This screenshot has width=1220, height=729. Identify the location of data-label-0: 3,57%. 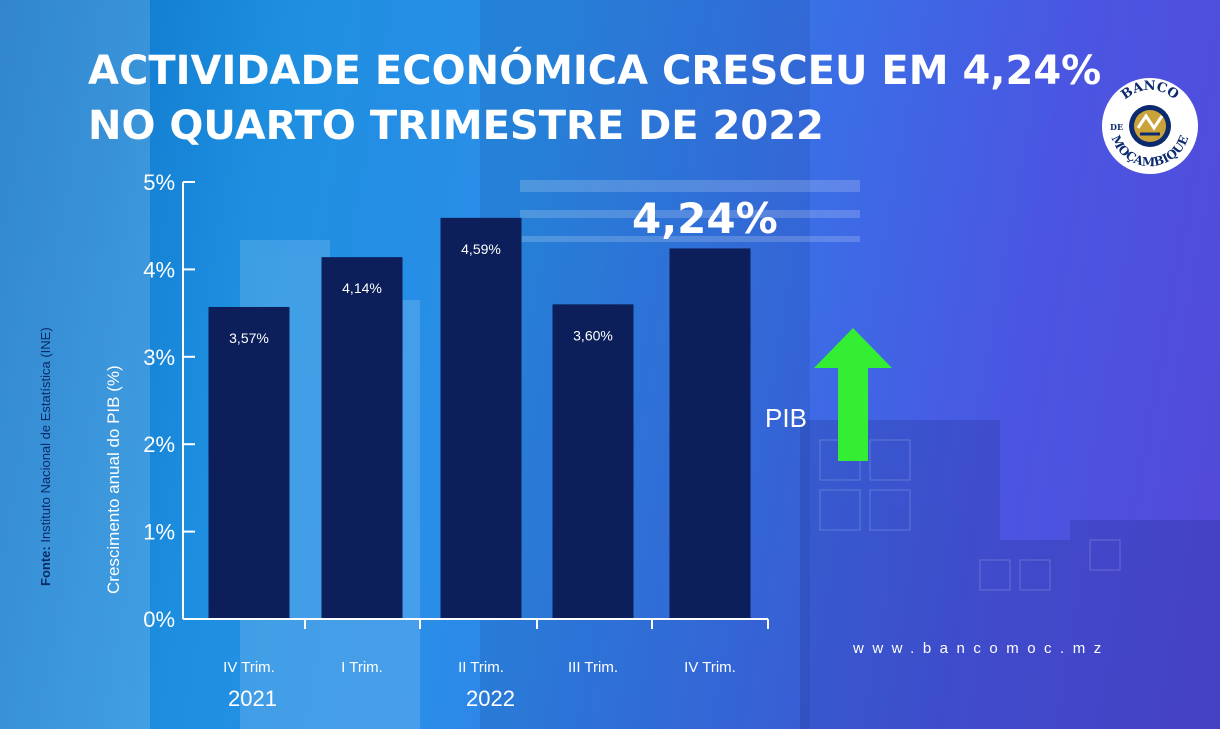
(249, 338).